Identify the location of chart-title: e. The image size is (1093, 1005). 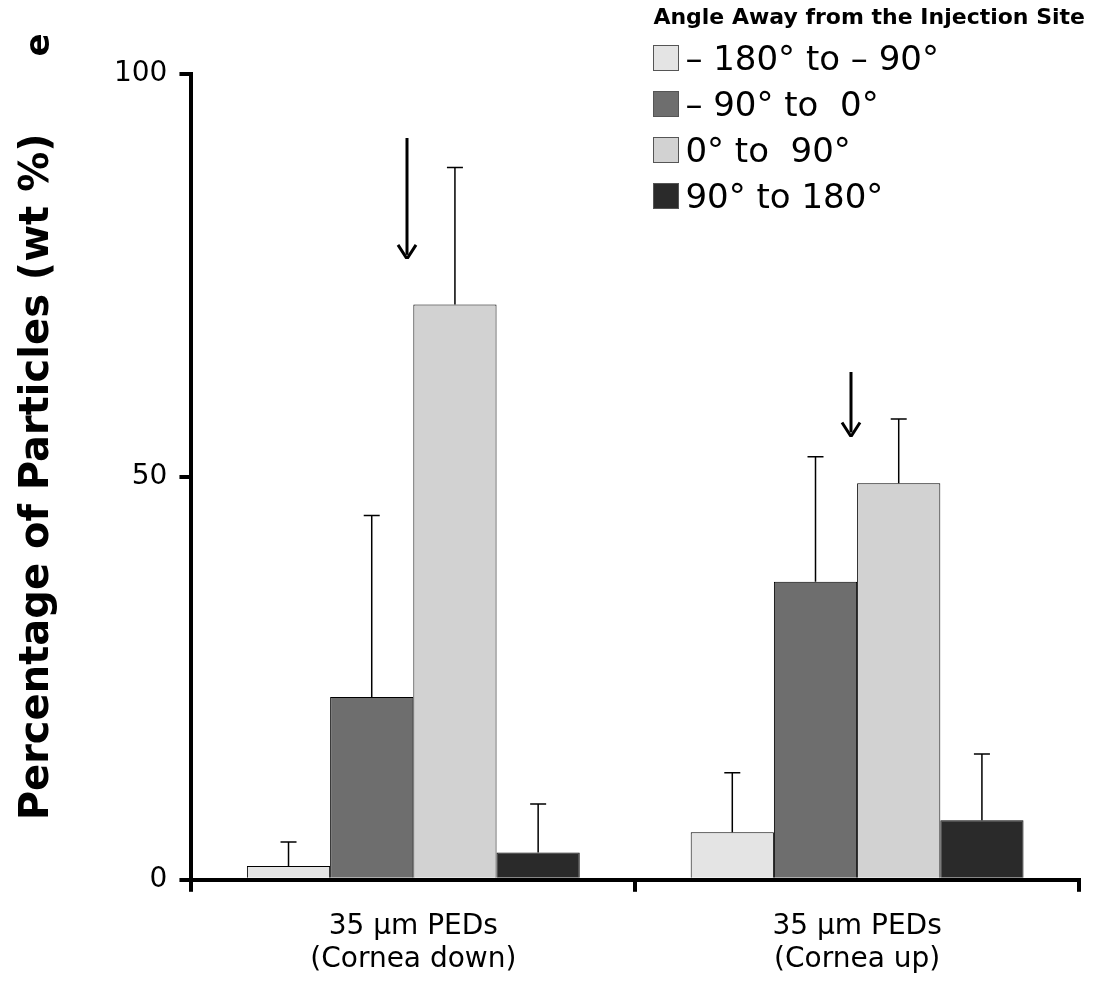
(36, 45).